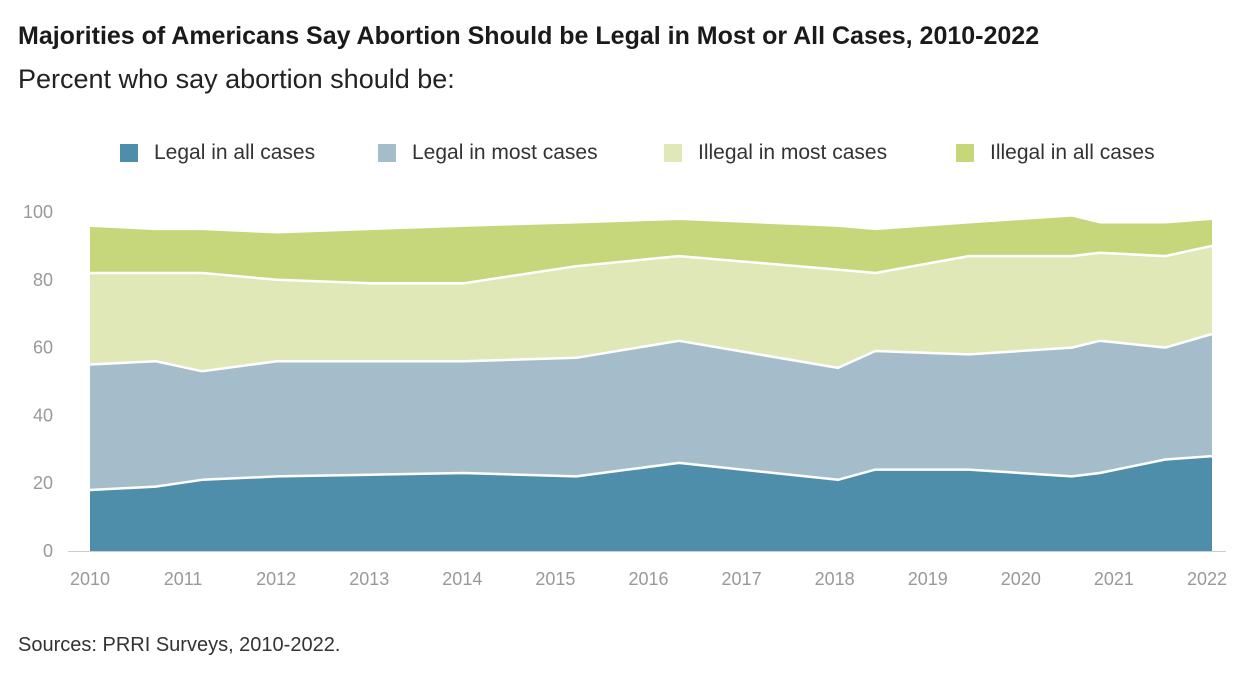 This screenshot has width=1256, height=690. What do you see at coordinates (179, 645) in the screenshot?
I see `source-note: Sources: PRRI Surveys, 2010-2022.` at bounding box center [179, 645].